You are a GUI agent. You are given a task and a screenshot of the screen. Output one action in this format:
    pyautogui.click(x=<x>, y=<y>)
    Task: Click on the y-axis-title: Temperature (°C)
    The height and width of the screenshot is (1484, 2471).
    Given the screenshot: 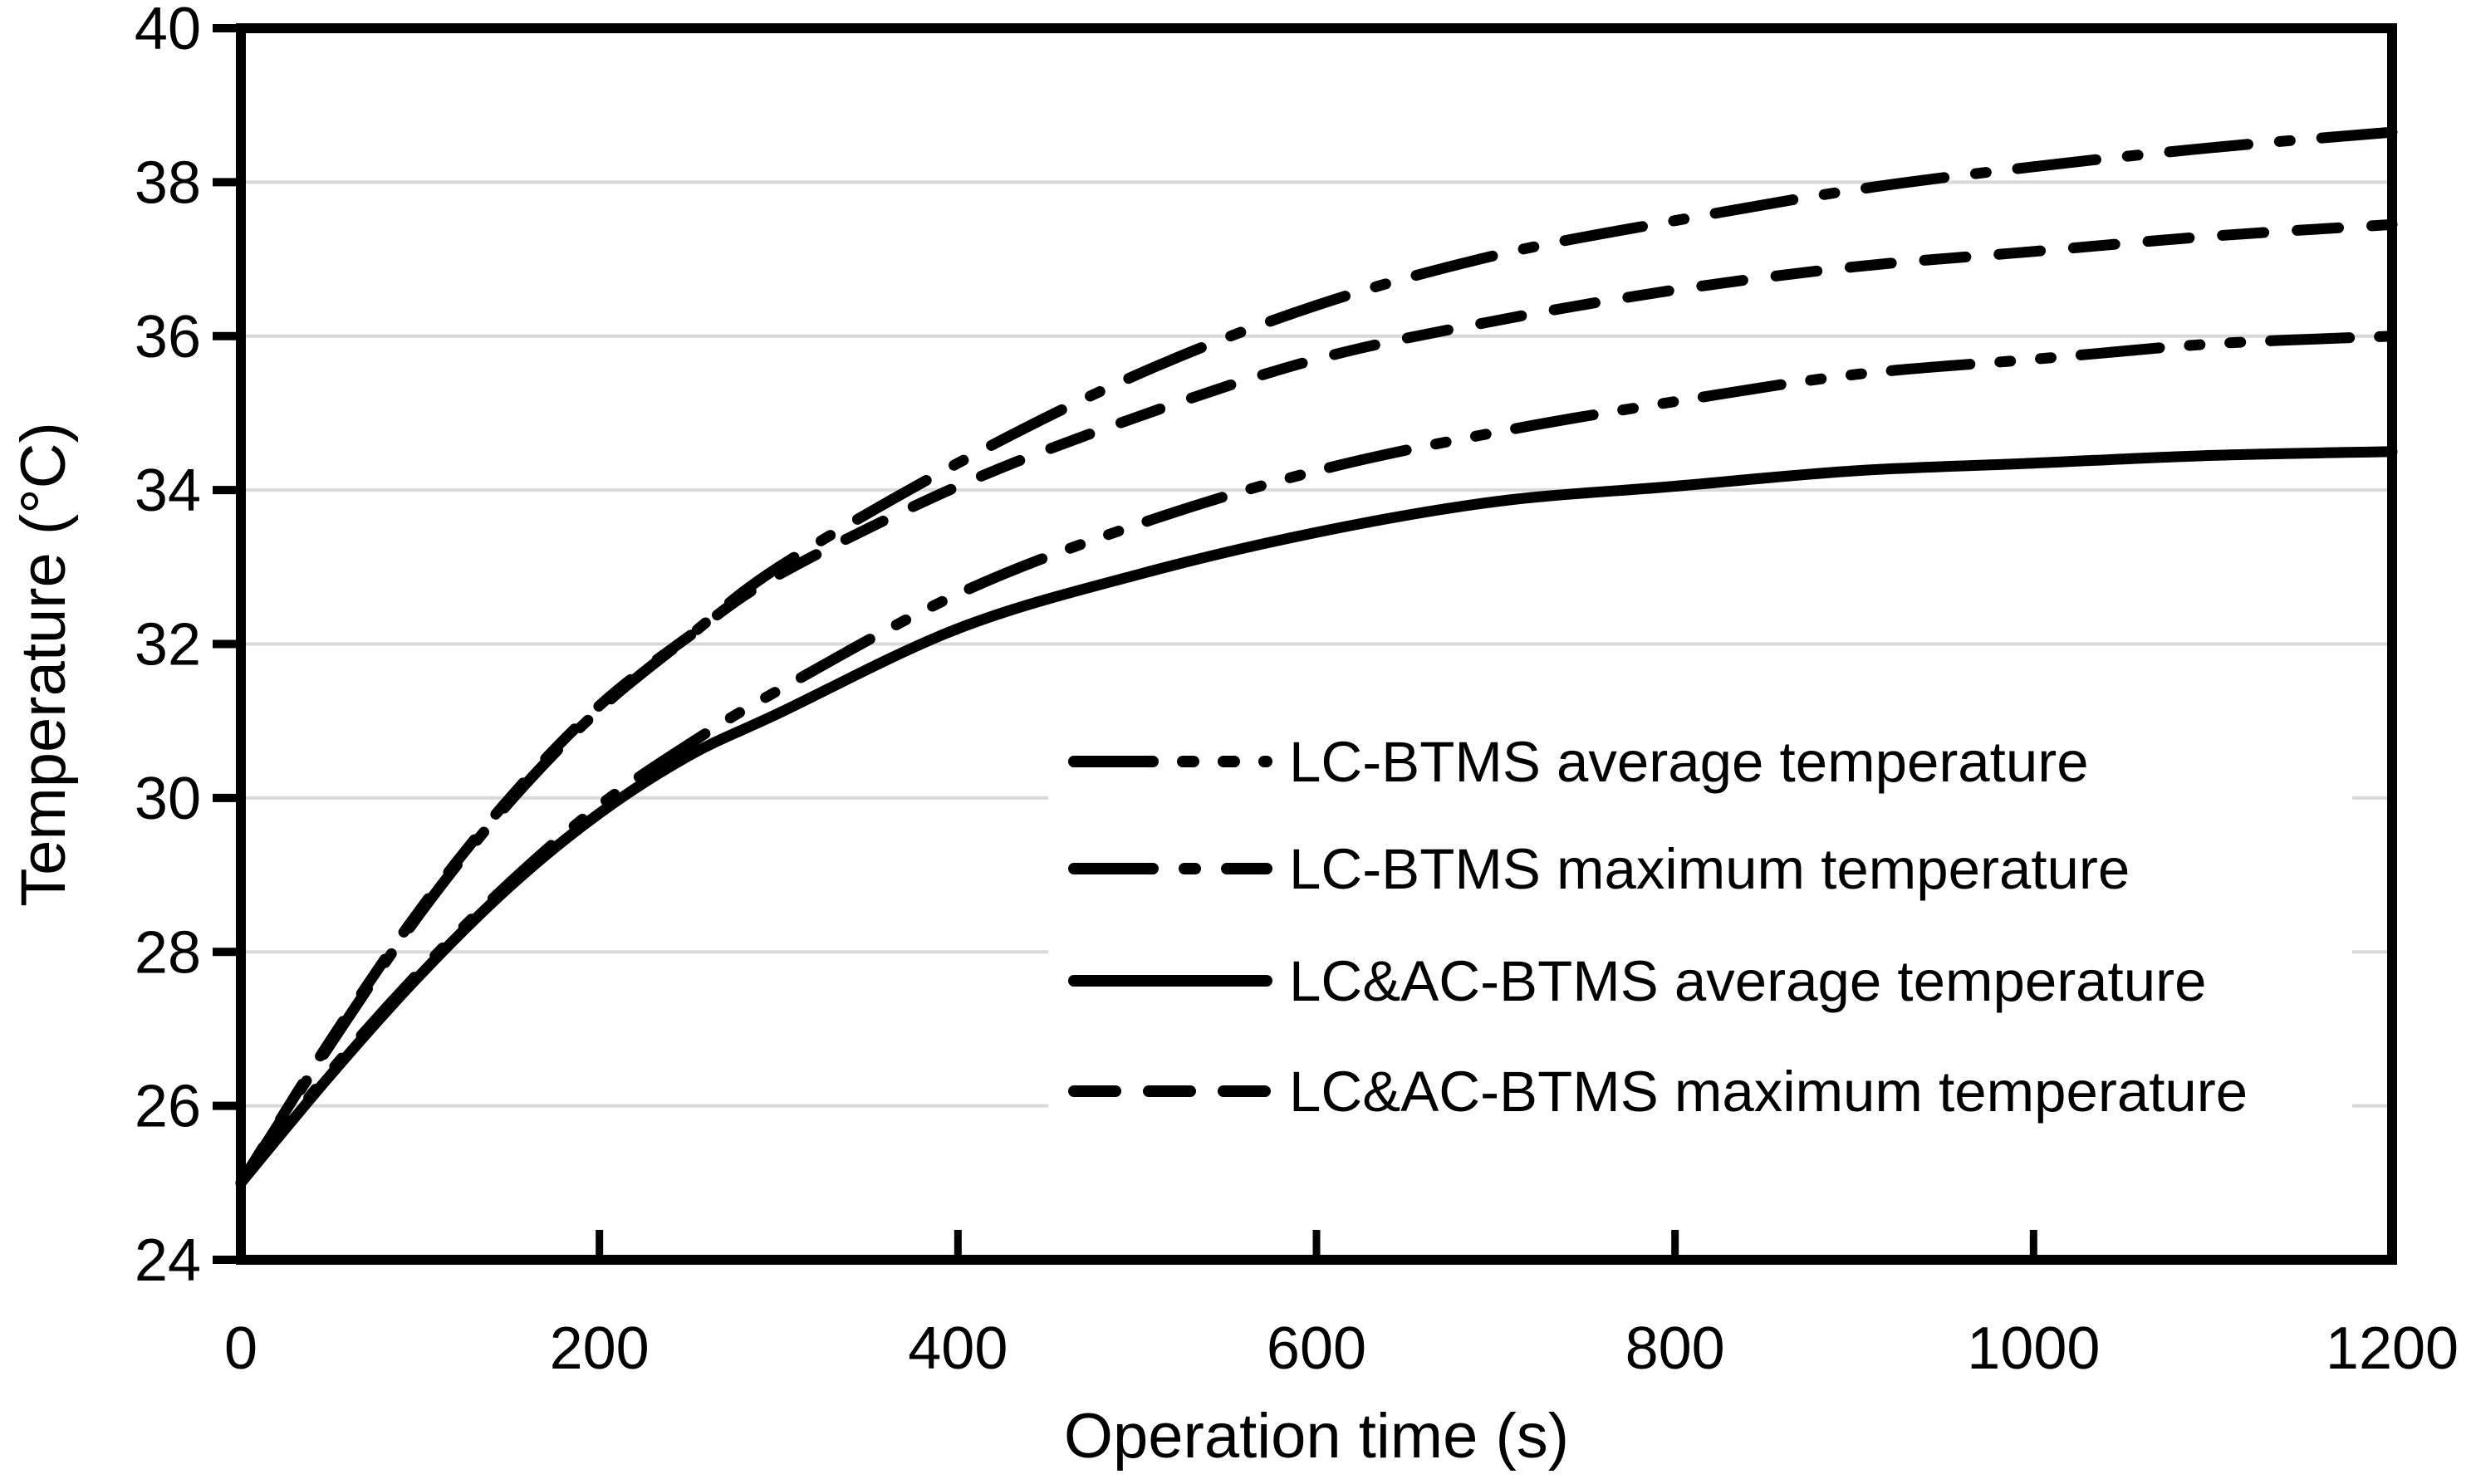 What is the action you would take?
    pyautogui.click(x=43, y=664)
    